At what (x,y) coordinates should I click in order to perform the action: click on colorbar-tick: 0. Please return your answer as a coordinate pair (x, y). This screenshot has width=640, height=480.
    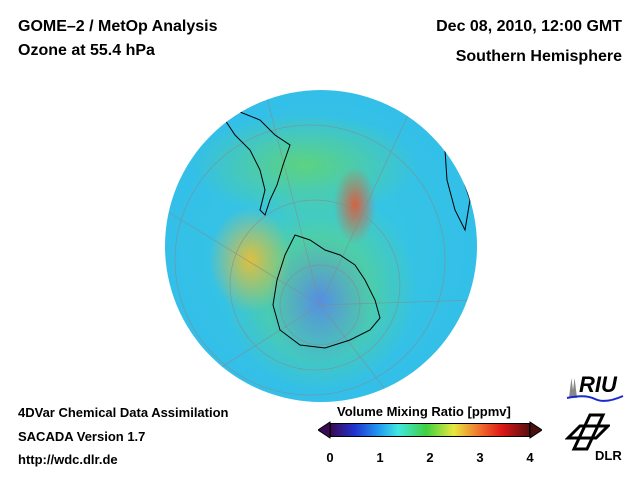
    Looking at the image, I should click on (330, 457).